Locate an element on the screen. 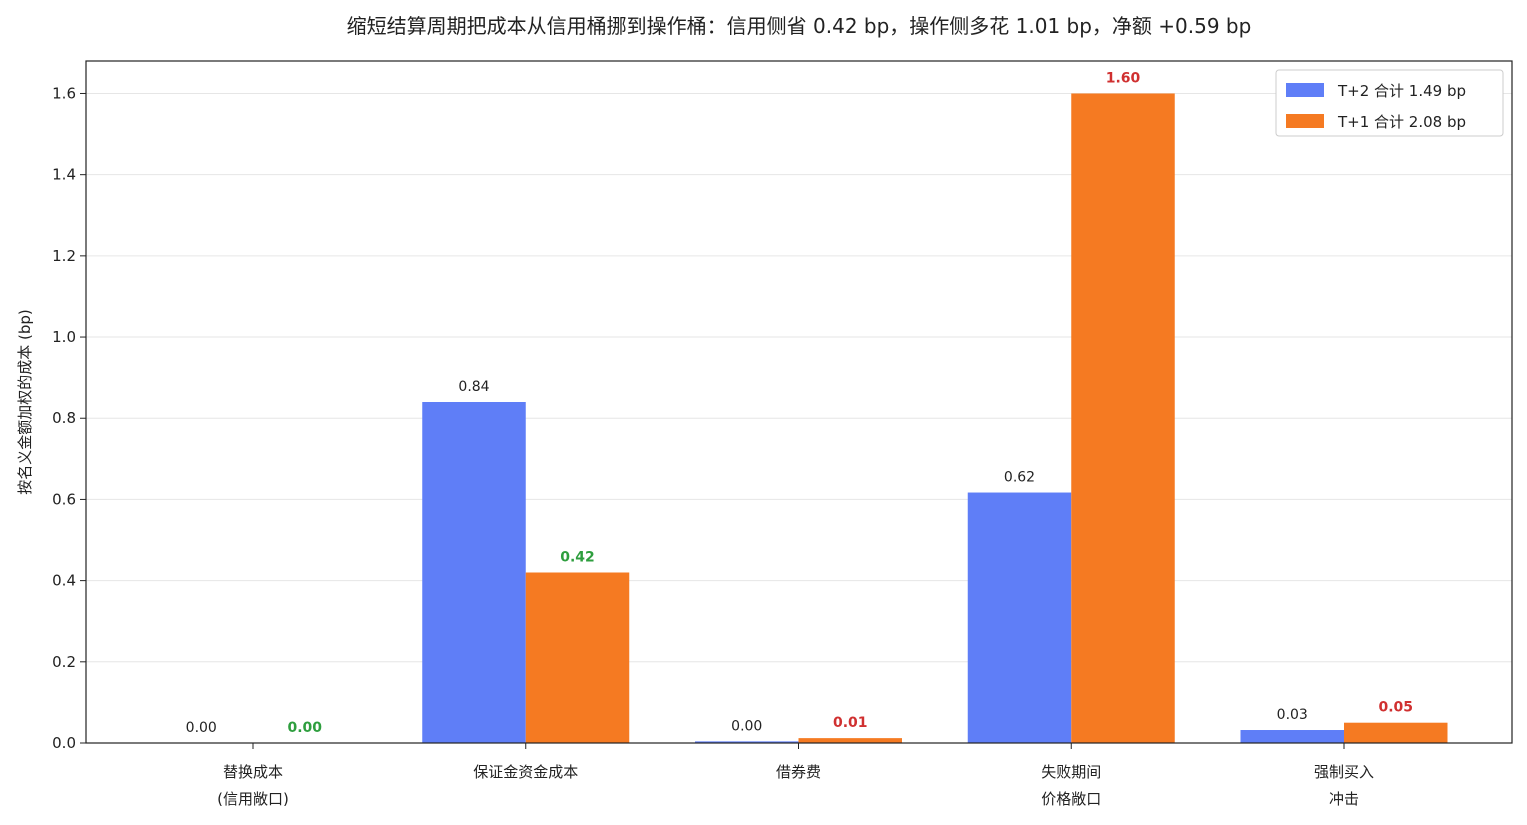  legend: T+2 合计 1.49 bp T+1 合计 2.08 bp is located at coordinates (1389, 103).